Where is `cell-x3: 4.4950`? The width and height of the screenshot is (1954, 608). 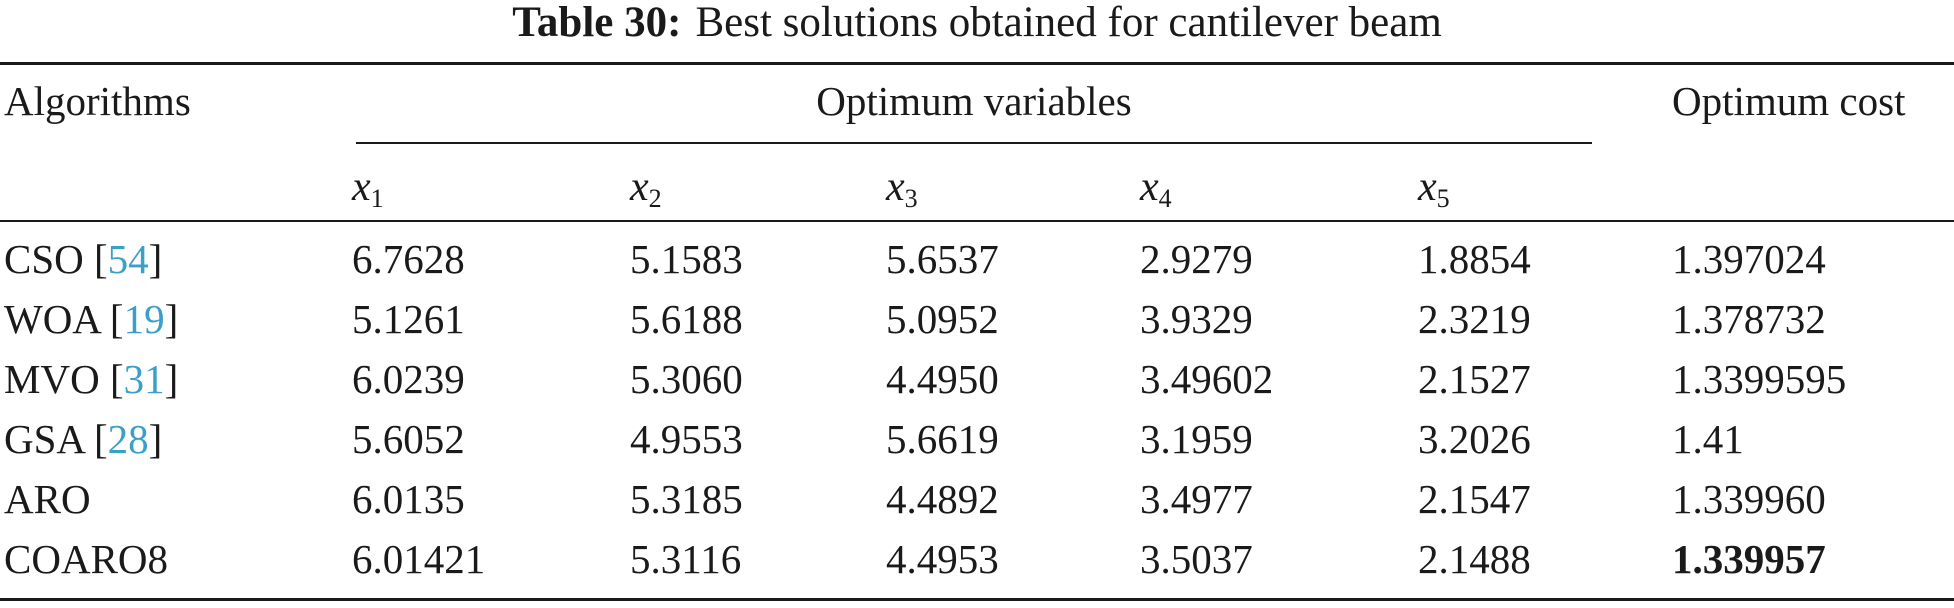 cell-x3: 4.4950 is located at coordinates (942, 379).